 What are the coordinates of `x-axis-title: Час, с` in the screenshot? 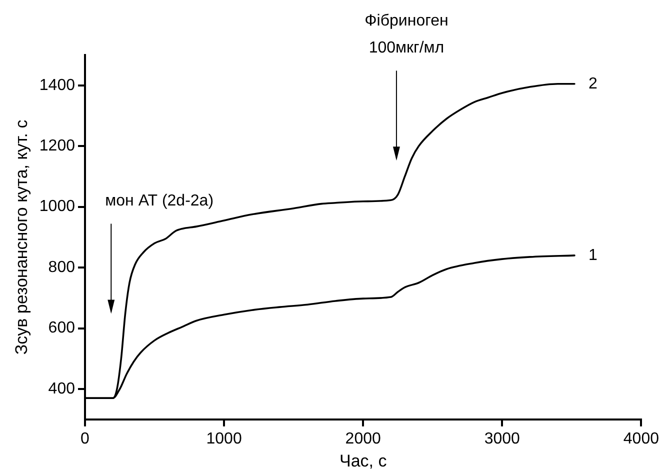 It's located at (363, 460).